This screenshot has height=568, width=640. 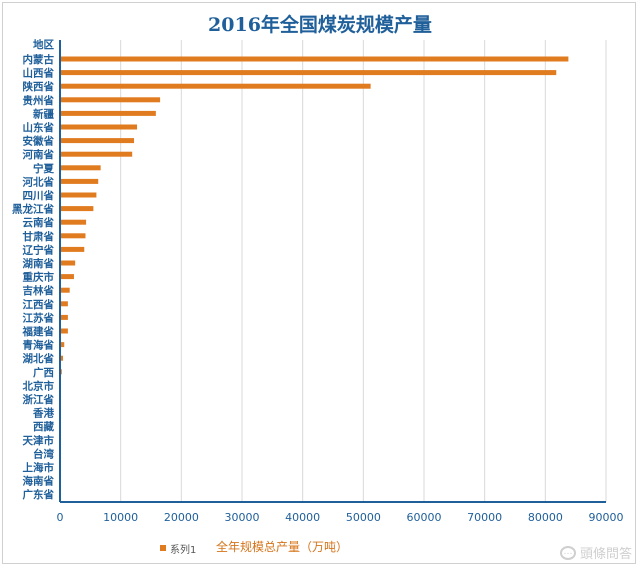 What do you see at coordinates (43, 413) in the screenshot?
I see `category-label: 香港` at bounding box center [43, 413].